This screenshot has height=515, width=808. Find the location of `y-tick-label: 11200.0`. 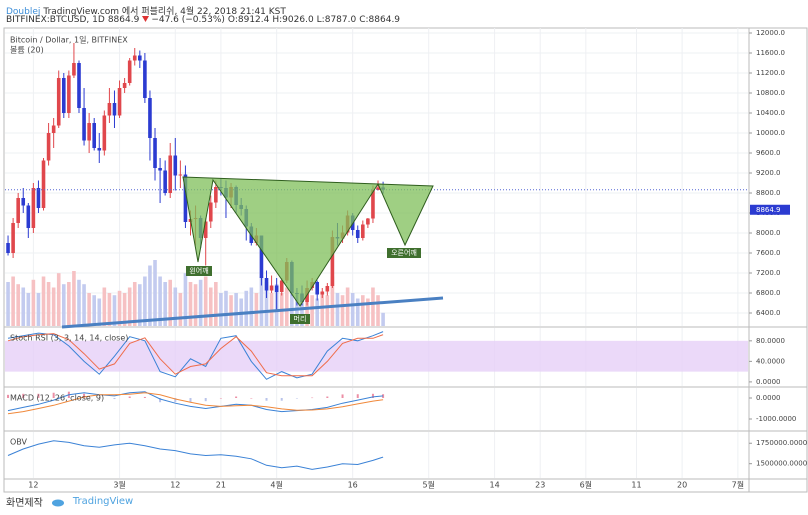

y-tick-label: 11200.0 is located at coordinates (770, 73).